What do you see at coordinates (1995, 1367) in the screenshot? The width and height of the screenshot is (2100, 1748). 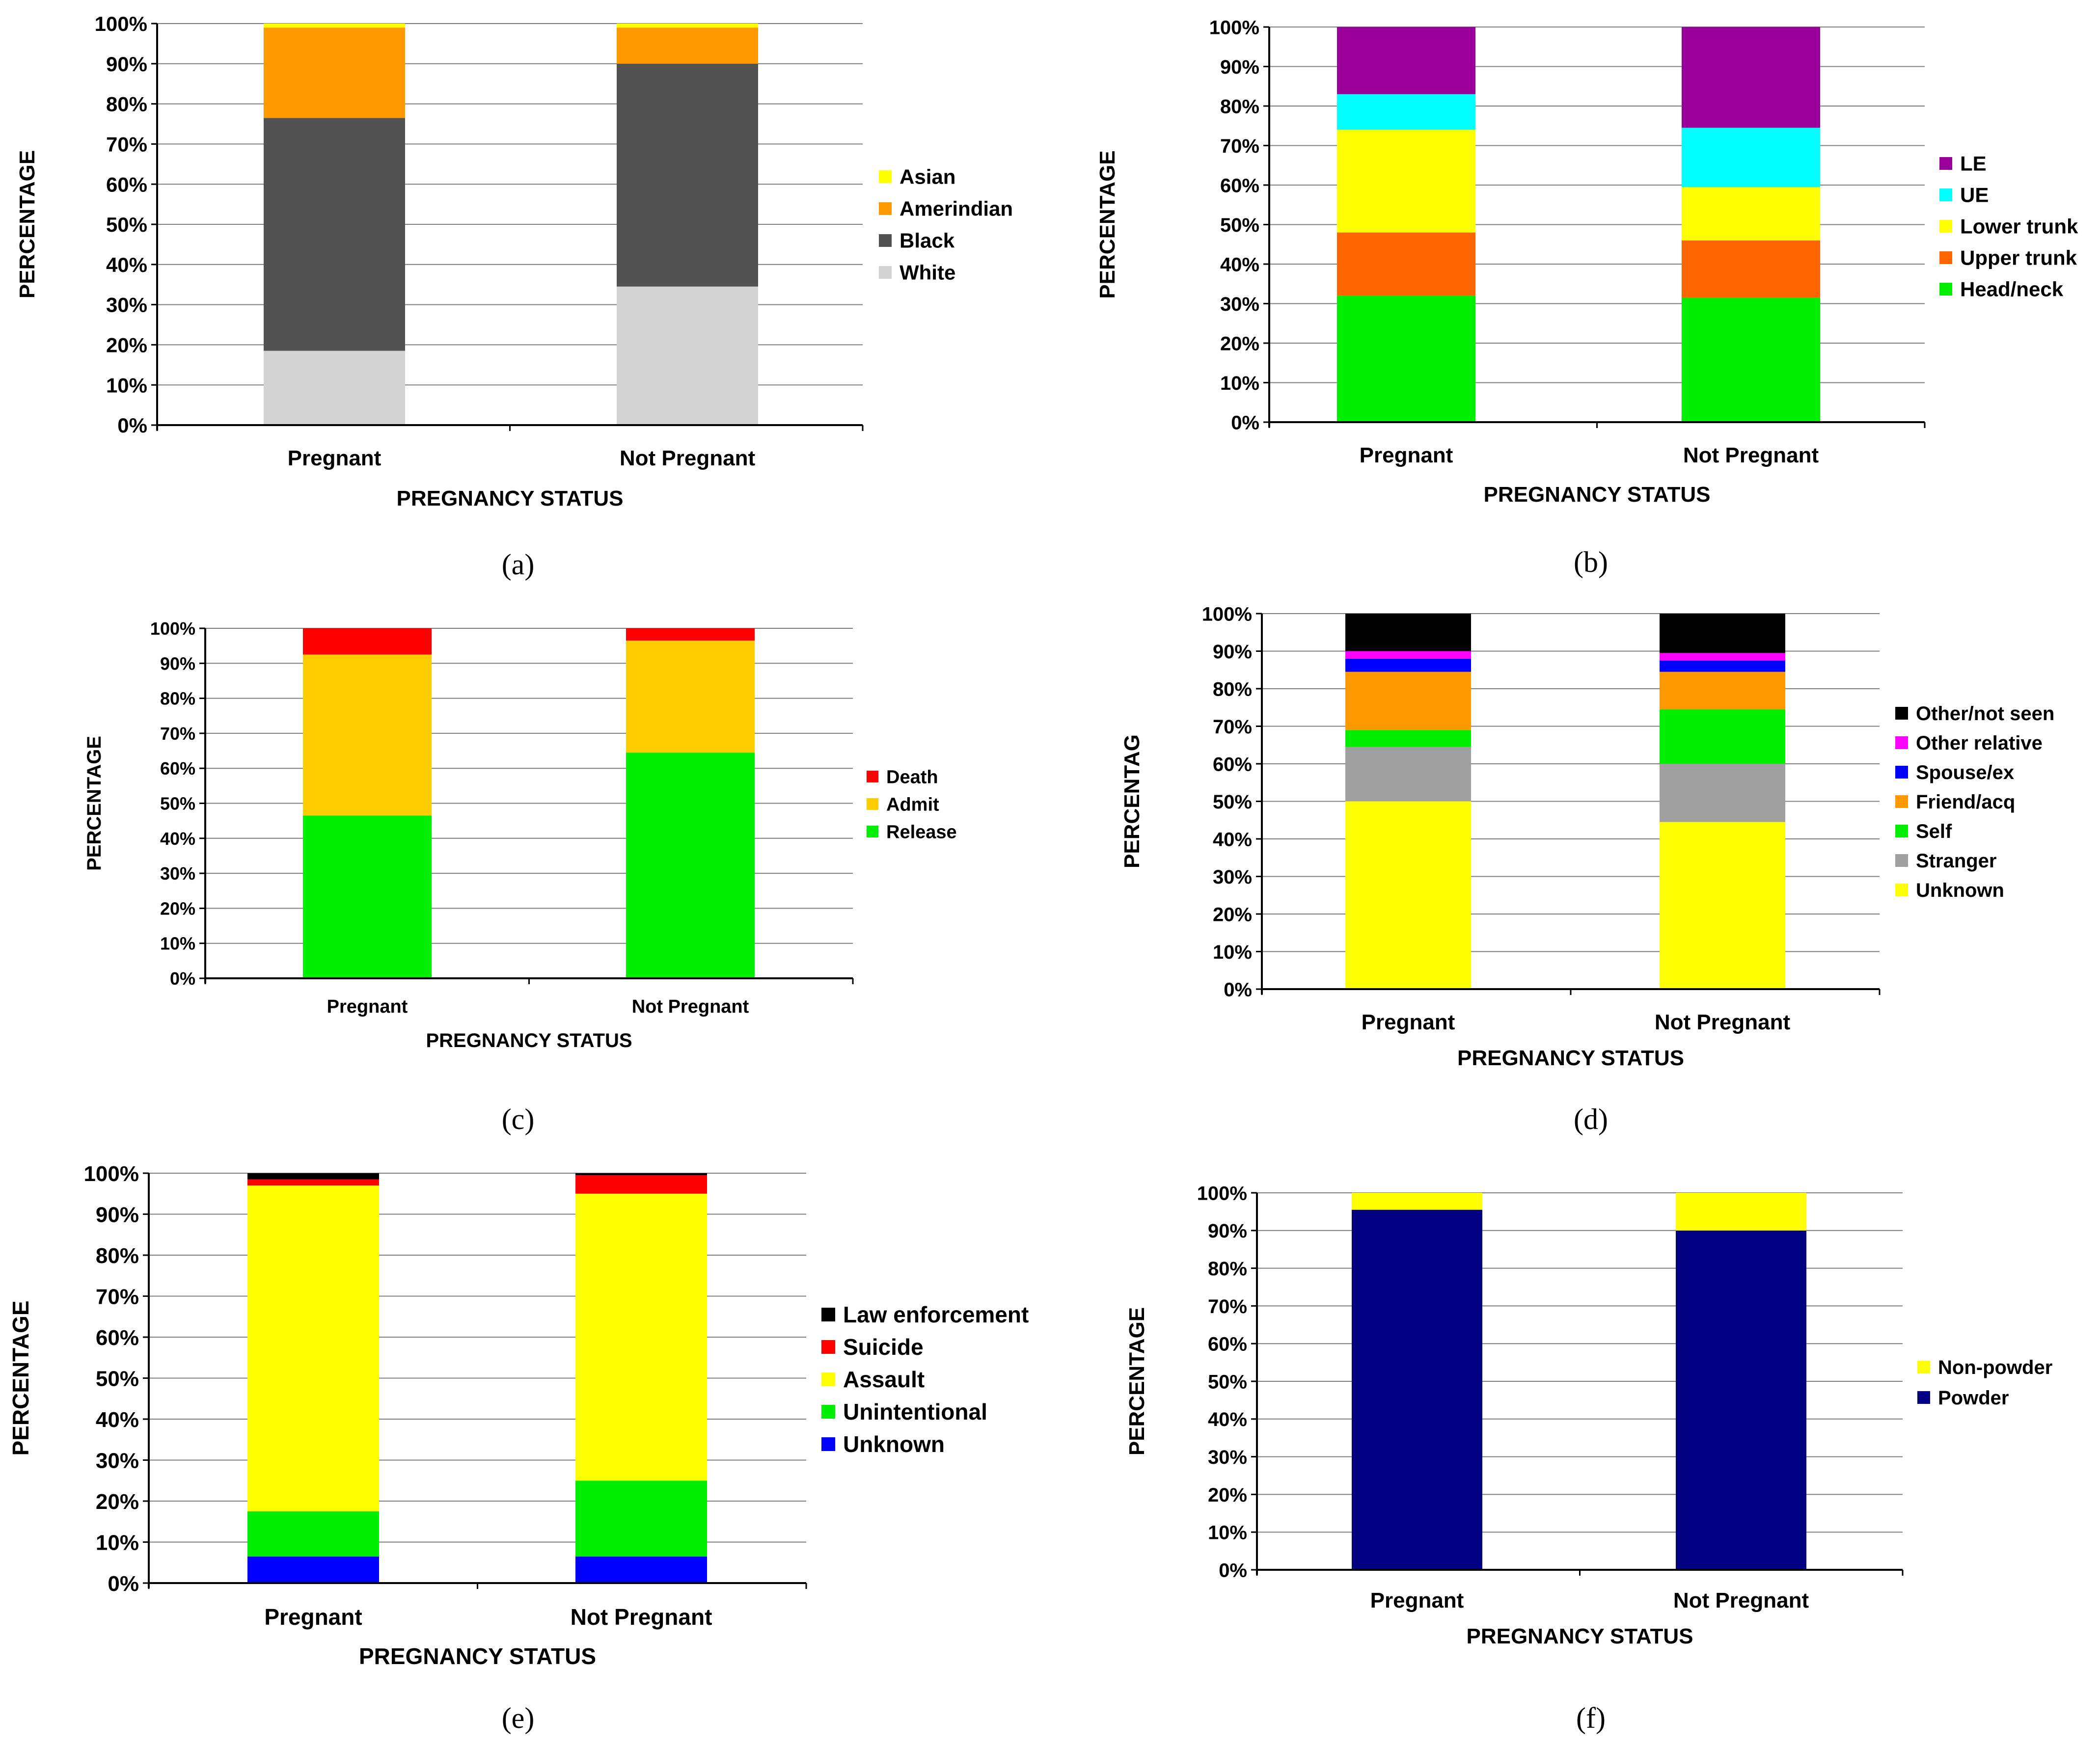 I see `legend-label: Non-powder` at bounding box center [1995, 1367].